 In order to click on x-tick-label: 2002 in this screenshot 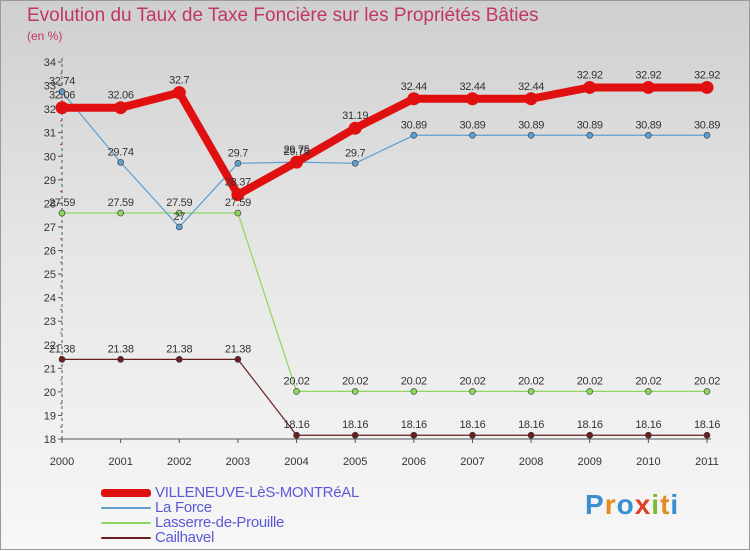, I will do `click(179, 462)`.